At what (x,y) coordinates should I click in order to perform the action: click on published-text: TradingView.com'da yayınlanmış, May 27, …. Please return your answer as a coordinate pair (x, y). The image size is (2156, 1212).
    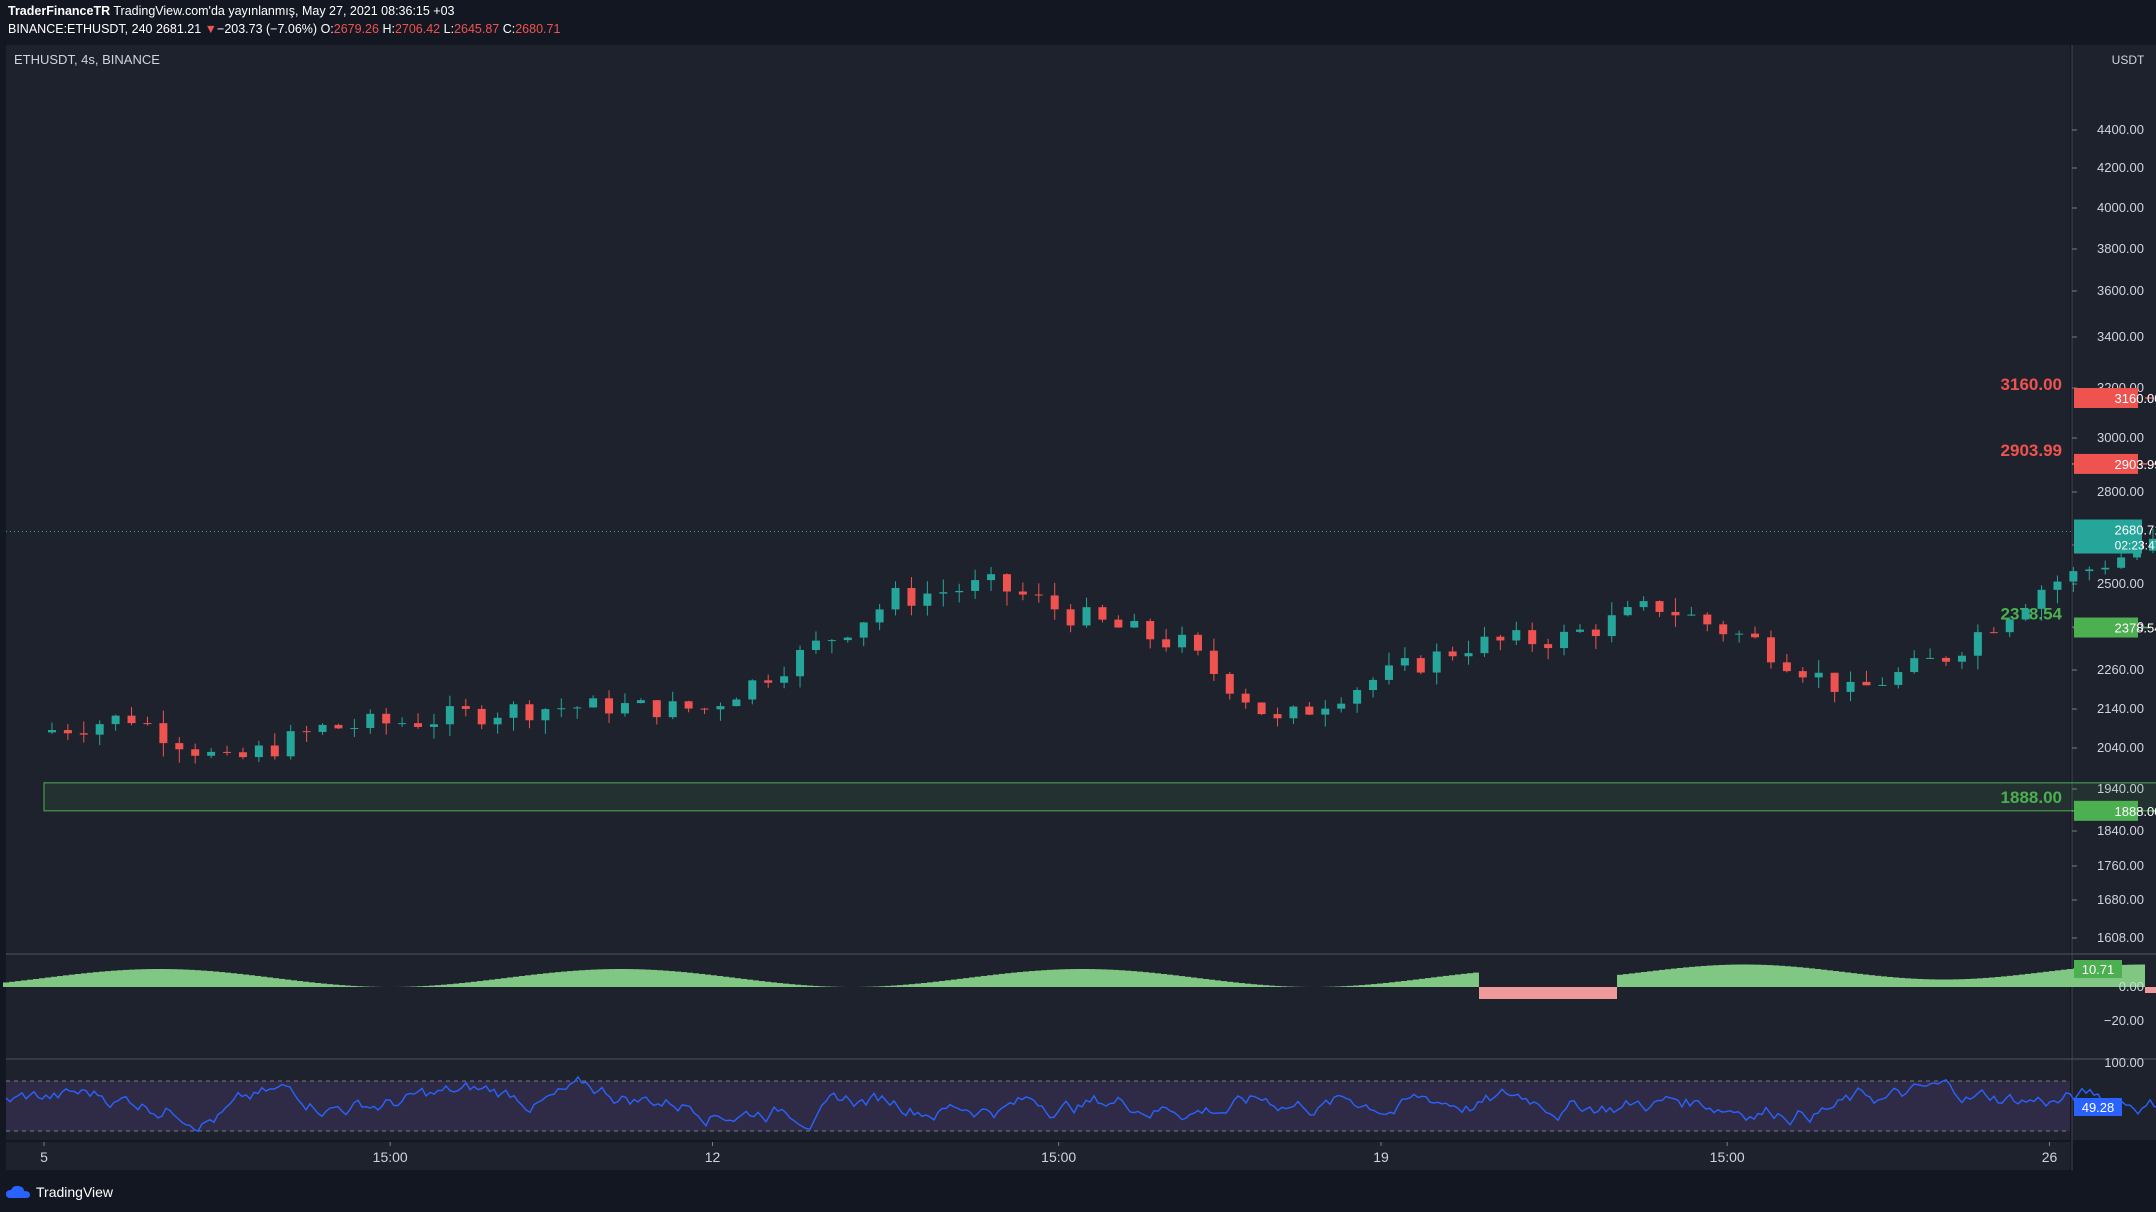
    Looking at the image, I should click on (284, 11).